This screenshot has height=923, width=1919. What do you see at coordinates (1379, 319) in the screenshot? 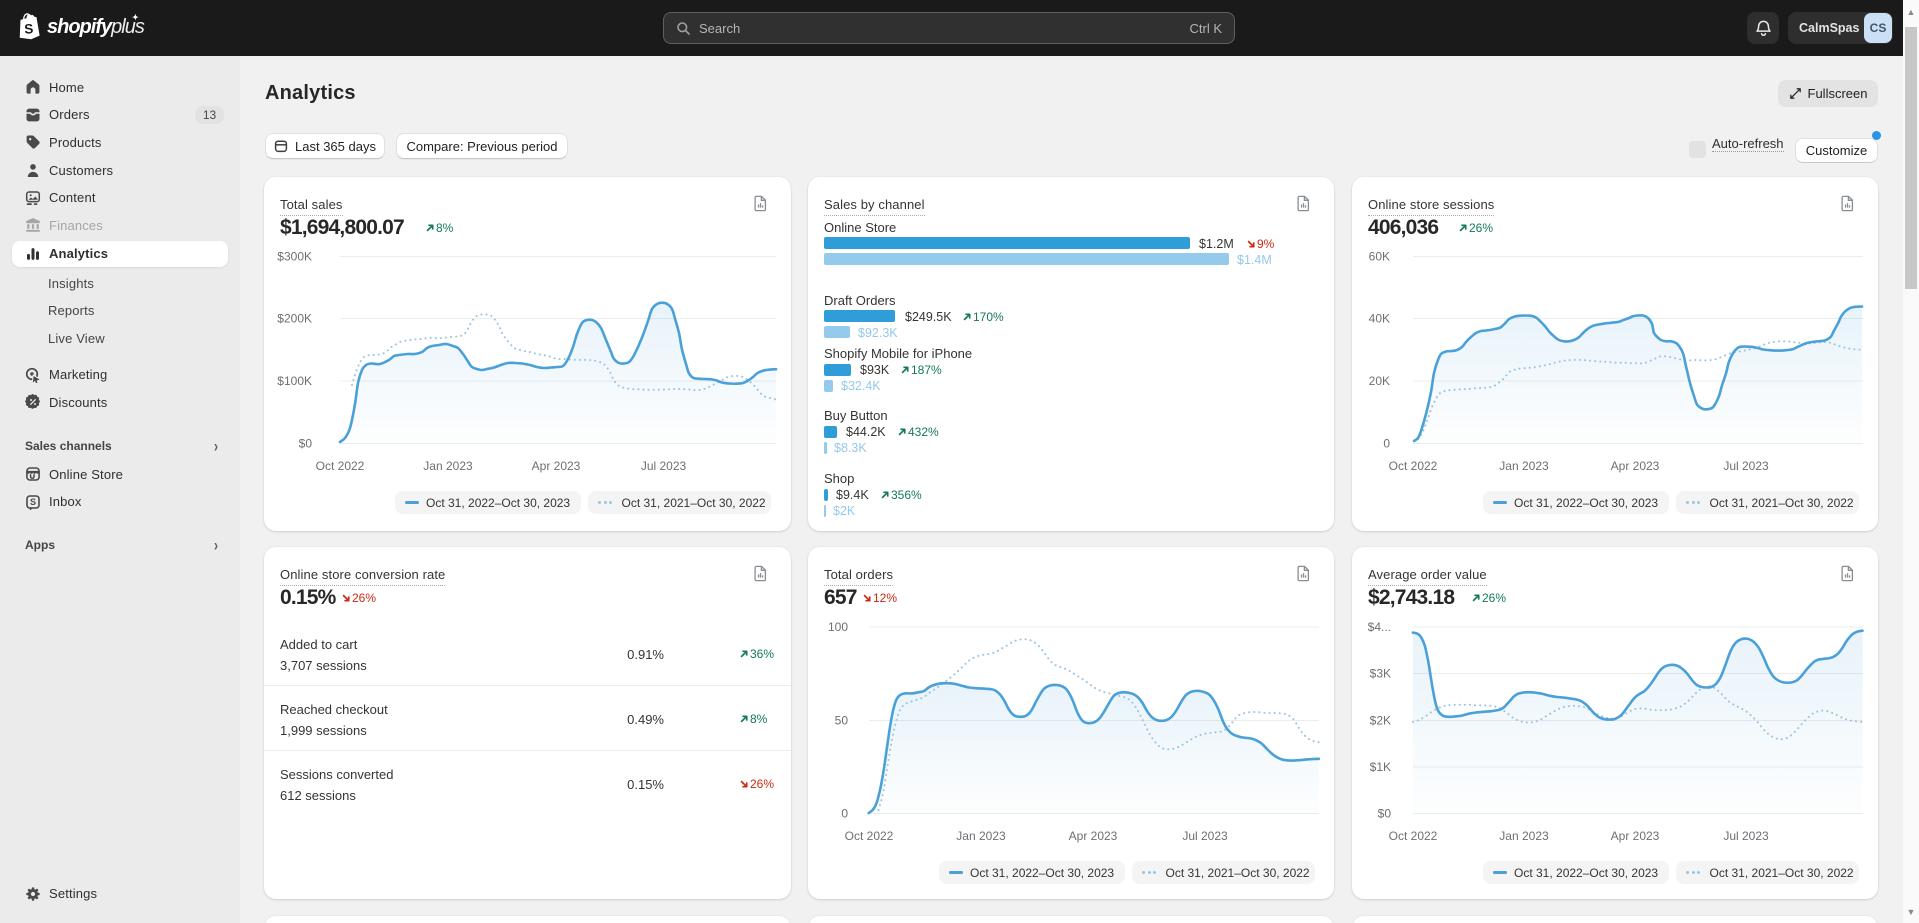
I see `svg-text: 40K` at bounding box center [1379, 319].